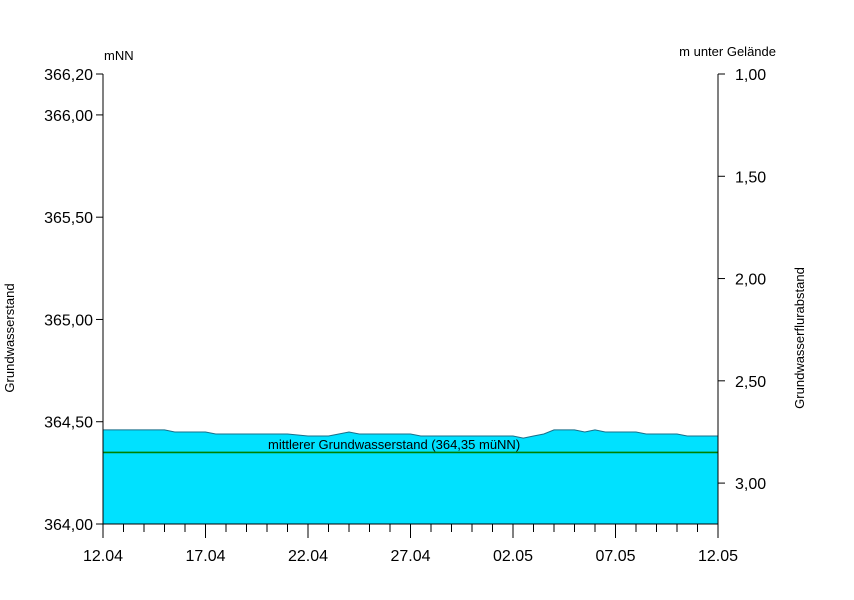  Describe the element at coordinates (103, 556) in the screenshot. I see `x-tick-label: 12.04` at that location.